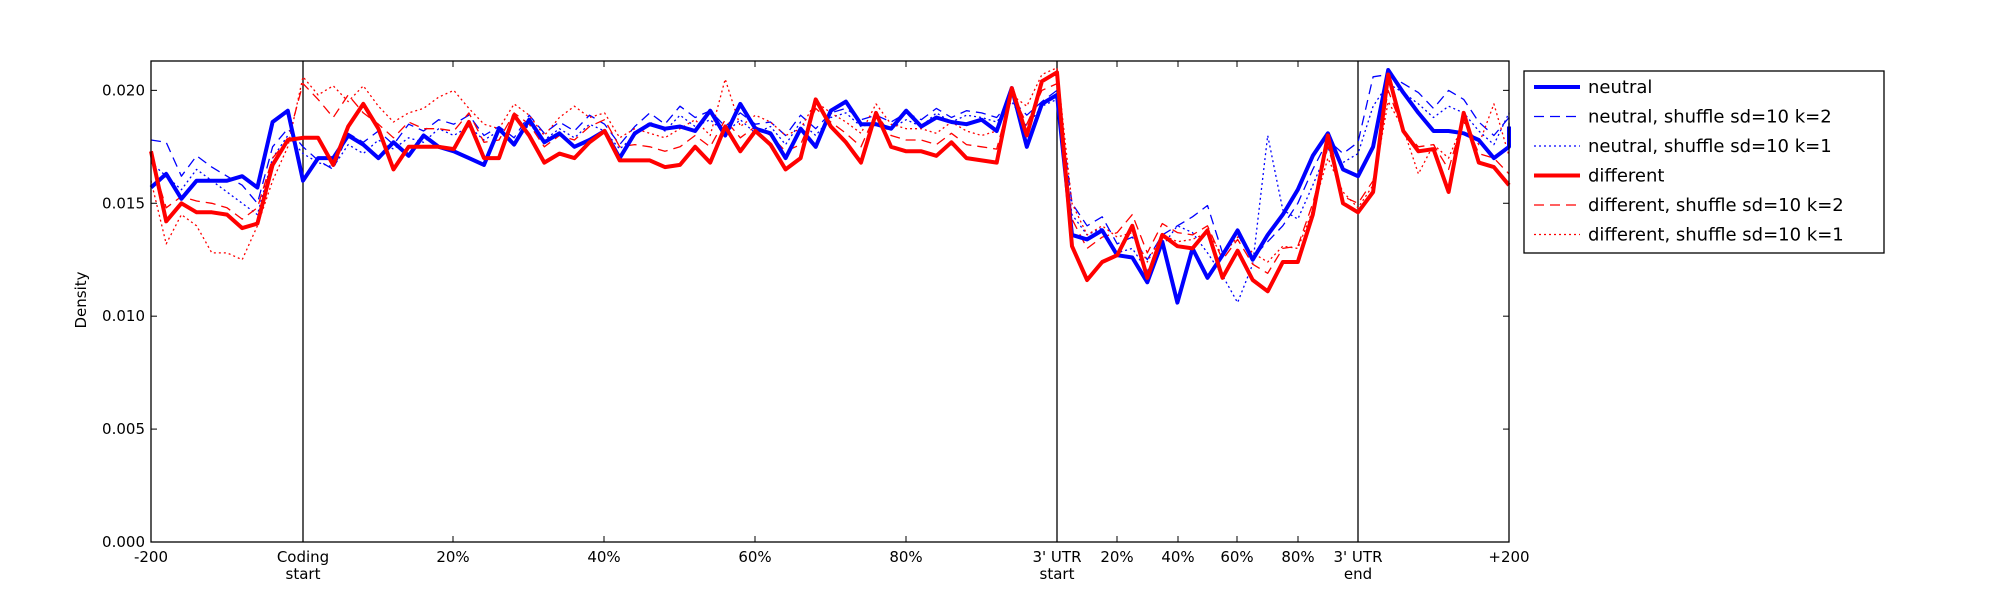  I want to click on y-tick-label: 0.020, so click(123, 90).